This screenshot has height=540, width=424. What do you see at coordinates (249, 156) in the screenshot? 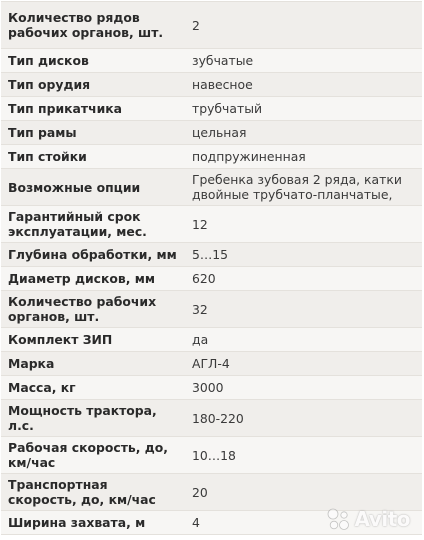
I see `spec-value: подпружиненная` at bounding box center [249, 156].